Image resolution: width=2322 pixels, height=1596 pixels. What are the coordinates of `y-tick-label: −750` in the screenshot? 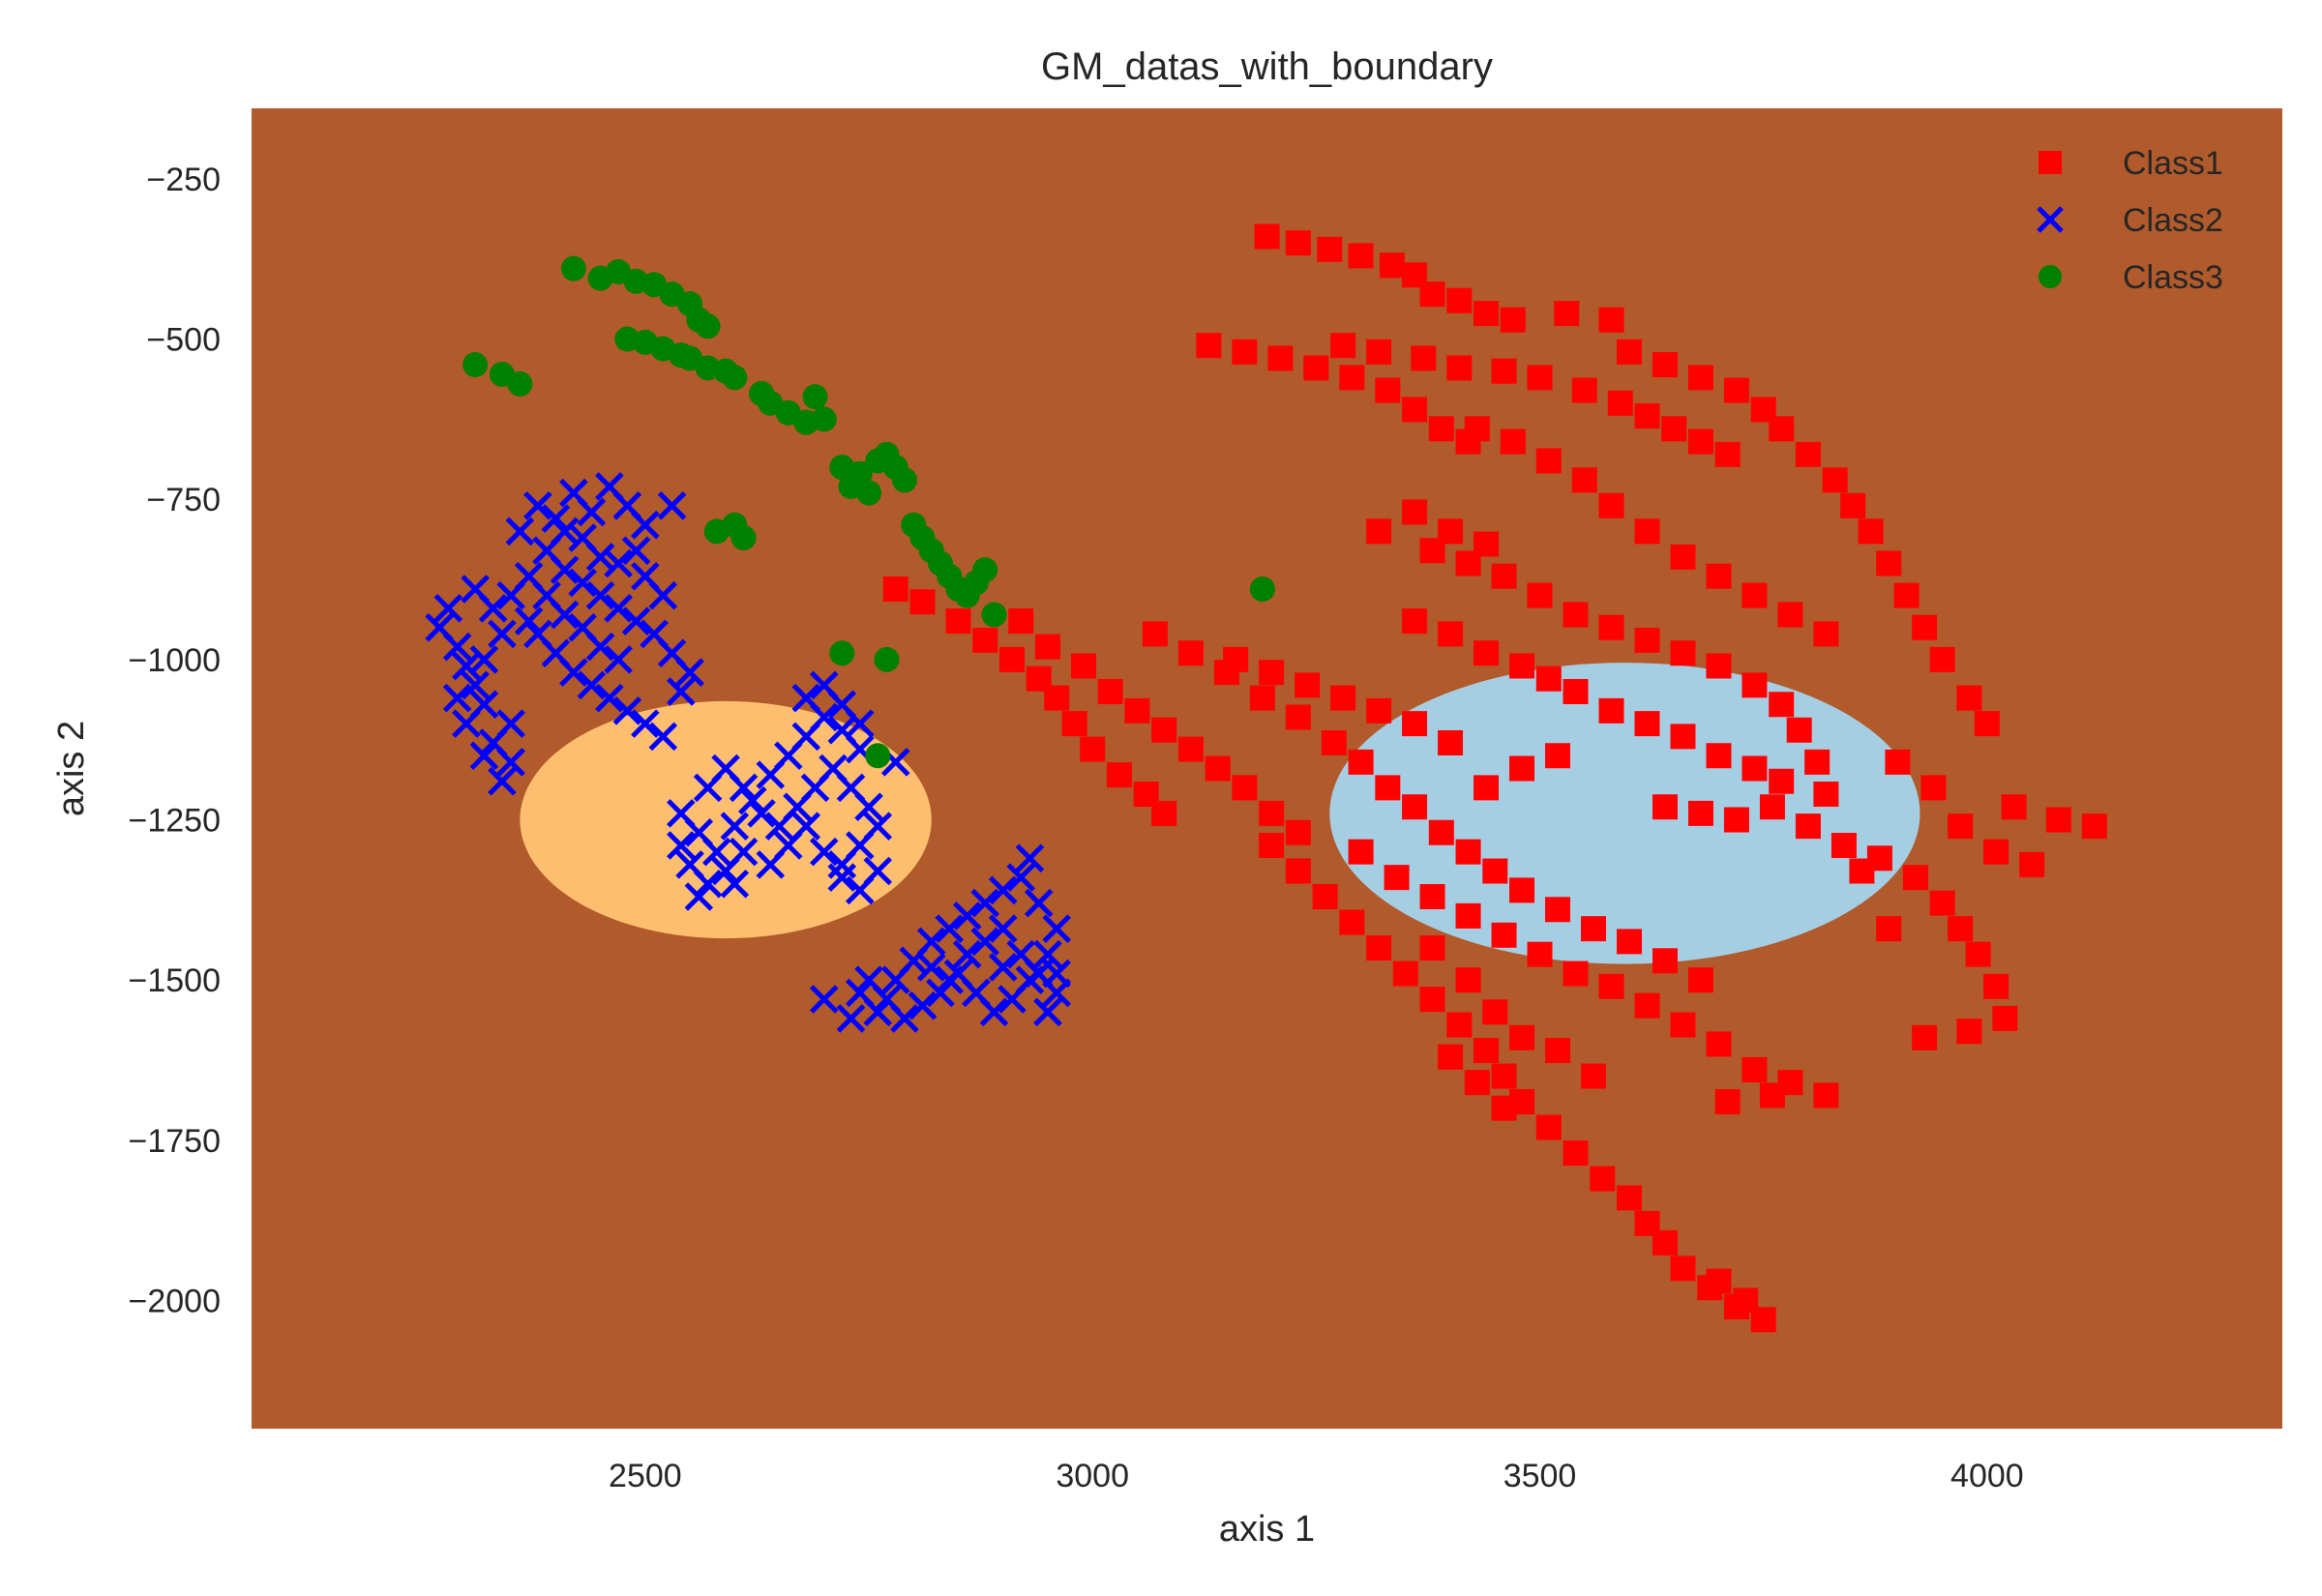 It's located at (183, 500).